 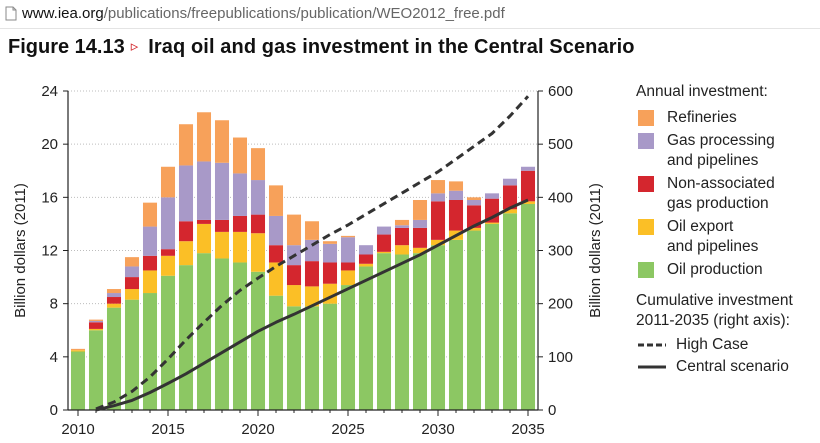 I want to click on y-tick-label-left: 20, so click(x=49, y=144).